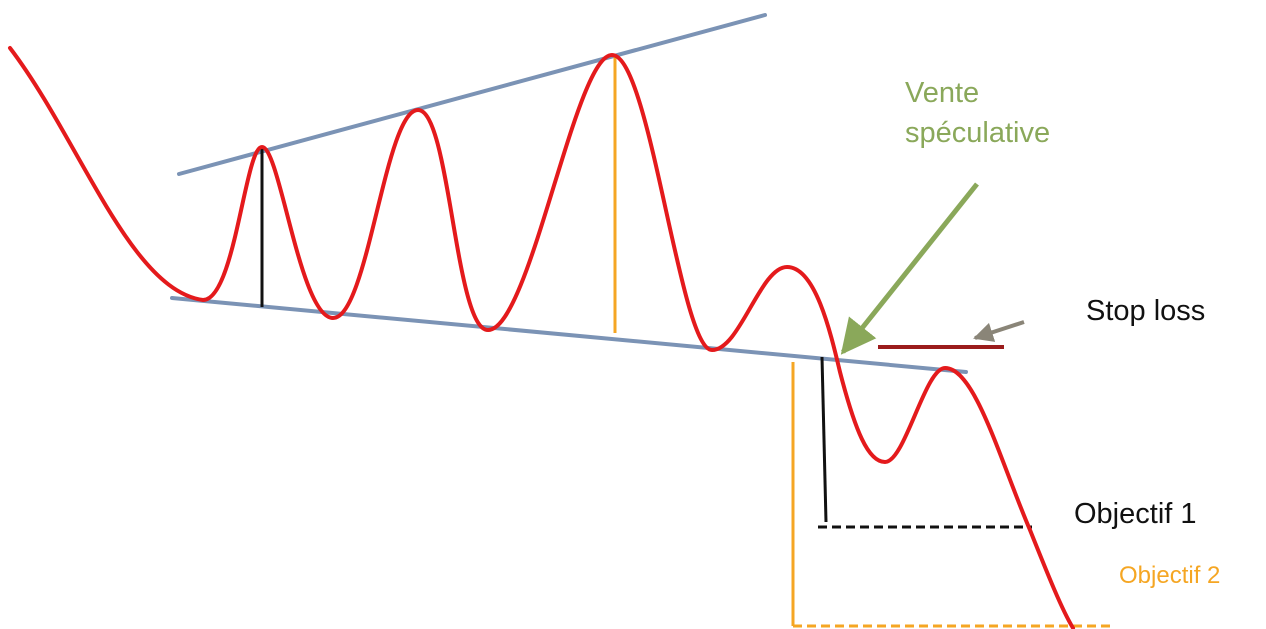 Image resolution: width=1266 pixels, height=629 pixels. I want to click on speculative-sale-label: Vente spéculative, so click(1000, 113).